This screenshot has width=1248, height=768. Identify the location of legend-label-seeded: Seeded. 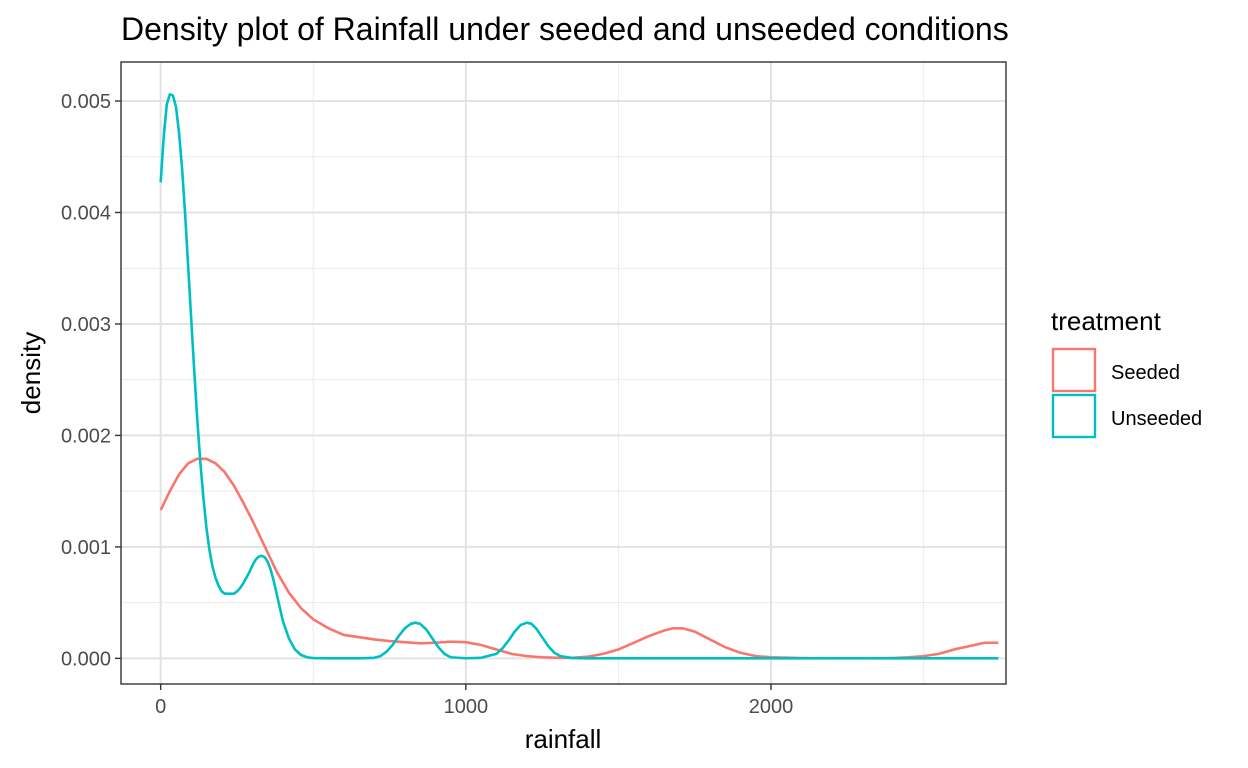
(1145, 373).